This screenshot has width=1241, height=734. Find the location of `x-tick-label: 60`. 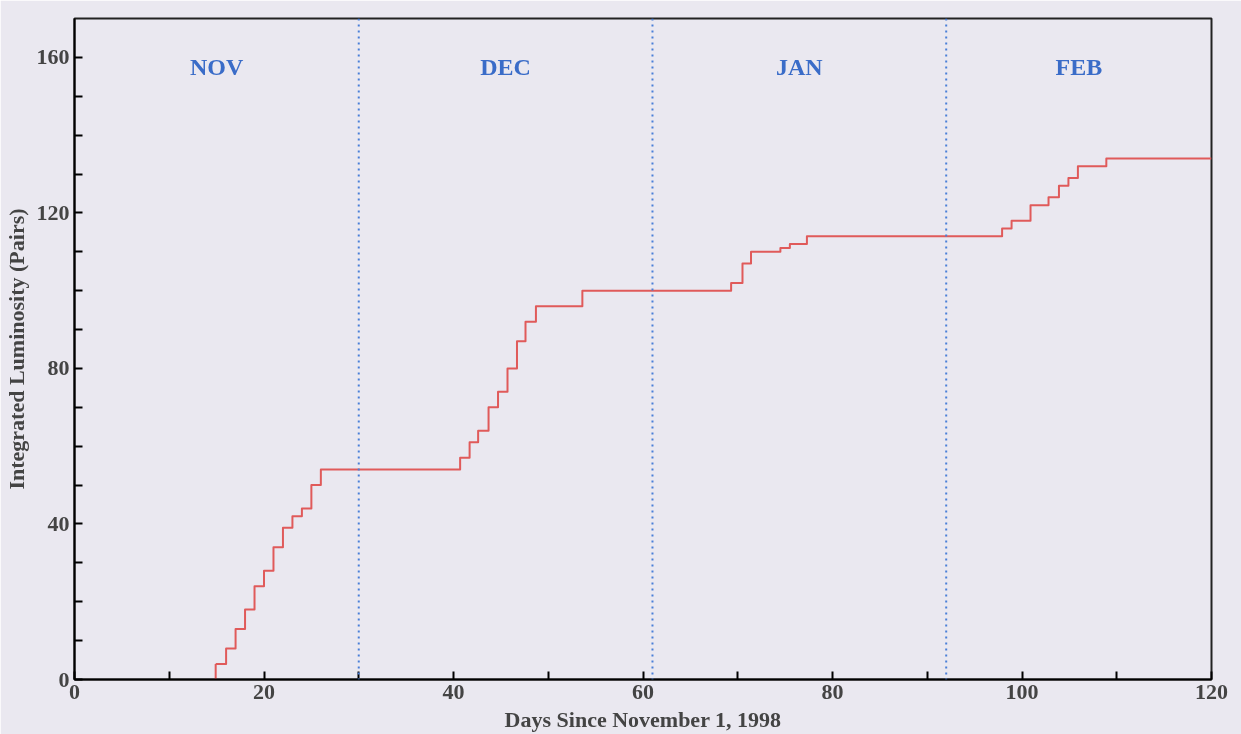

x-tick-label: 60 is located at coordinates (643, 691).